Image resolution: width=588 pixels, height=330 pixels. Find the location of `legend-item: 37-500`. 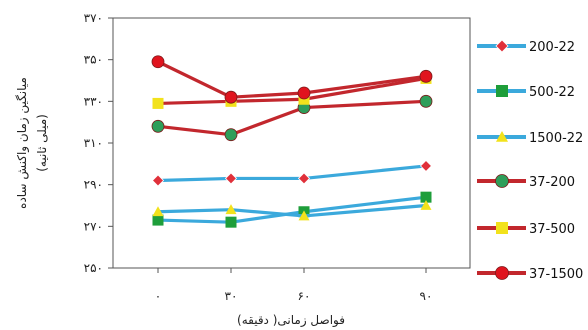

legend-item: 37-500 is located at coordinates (526, 229).